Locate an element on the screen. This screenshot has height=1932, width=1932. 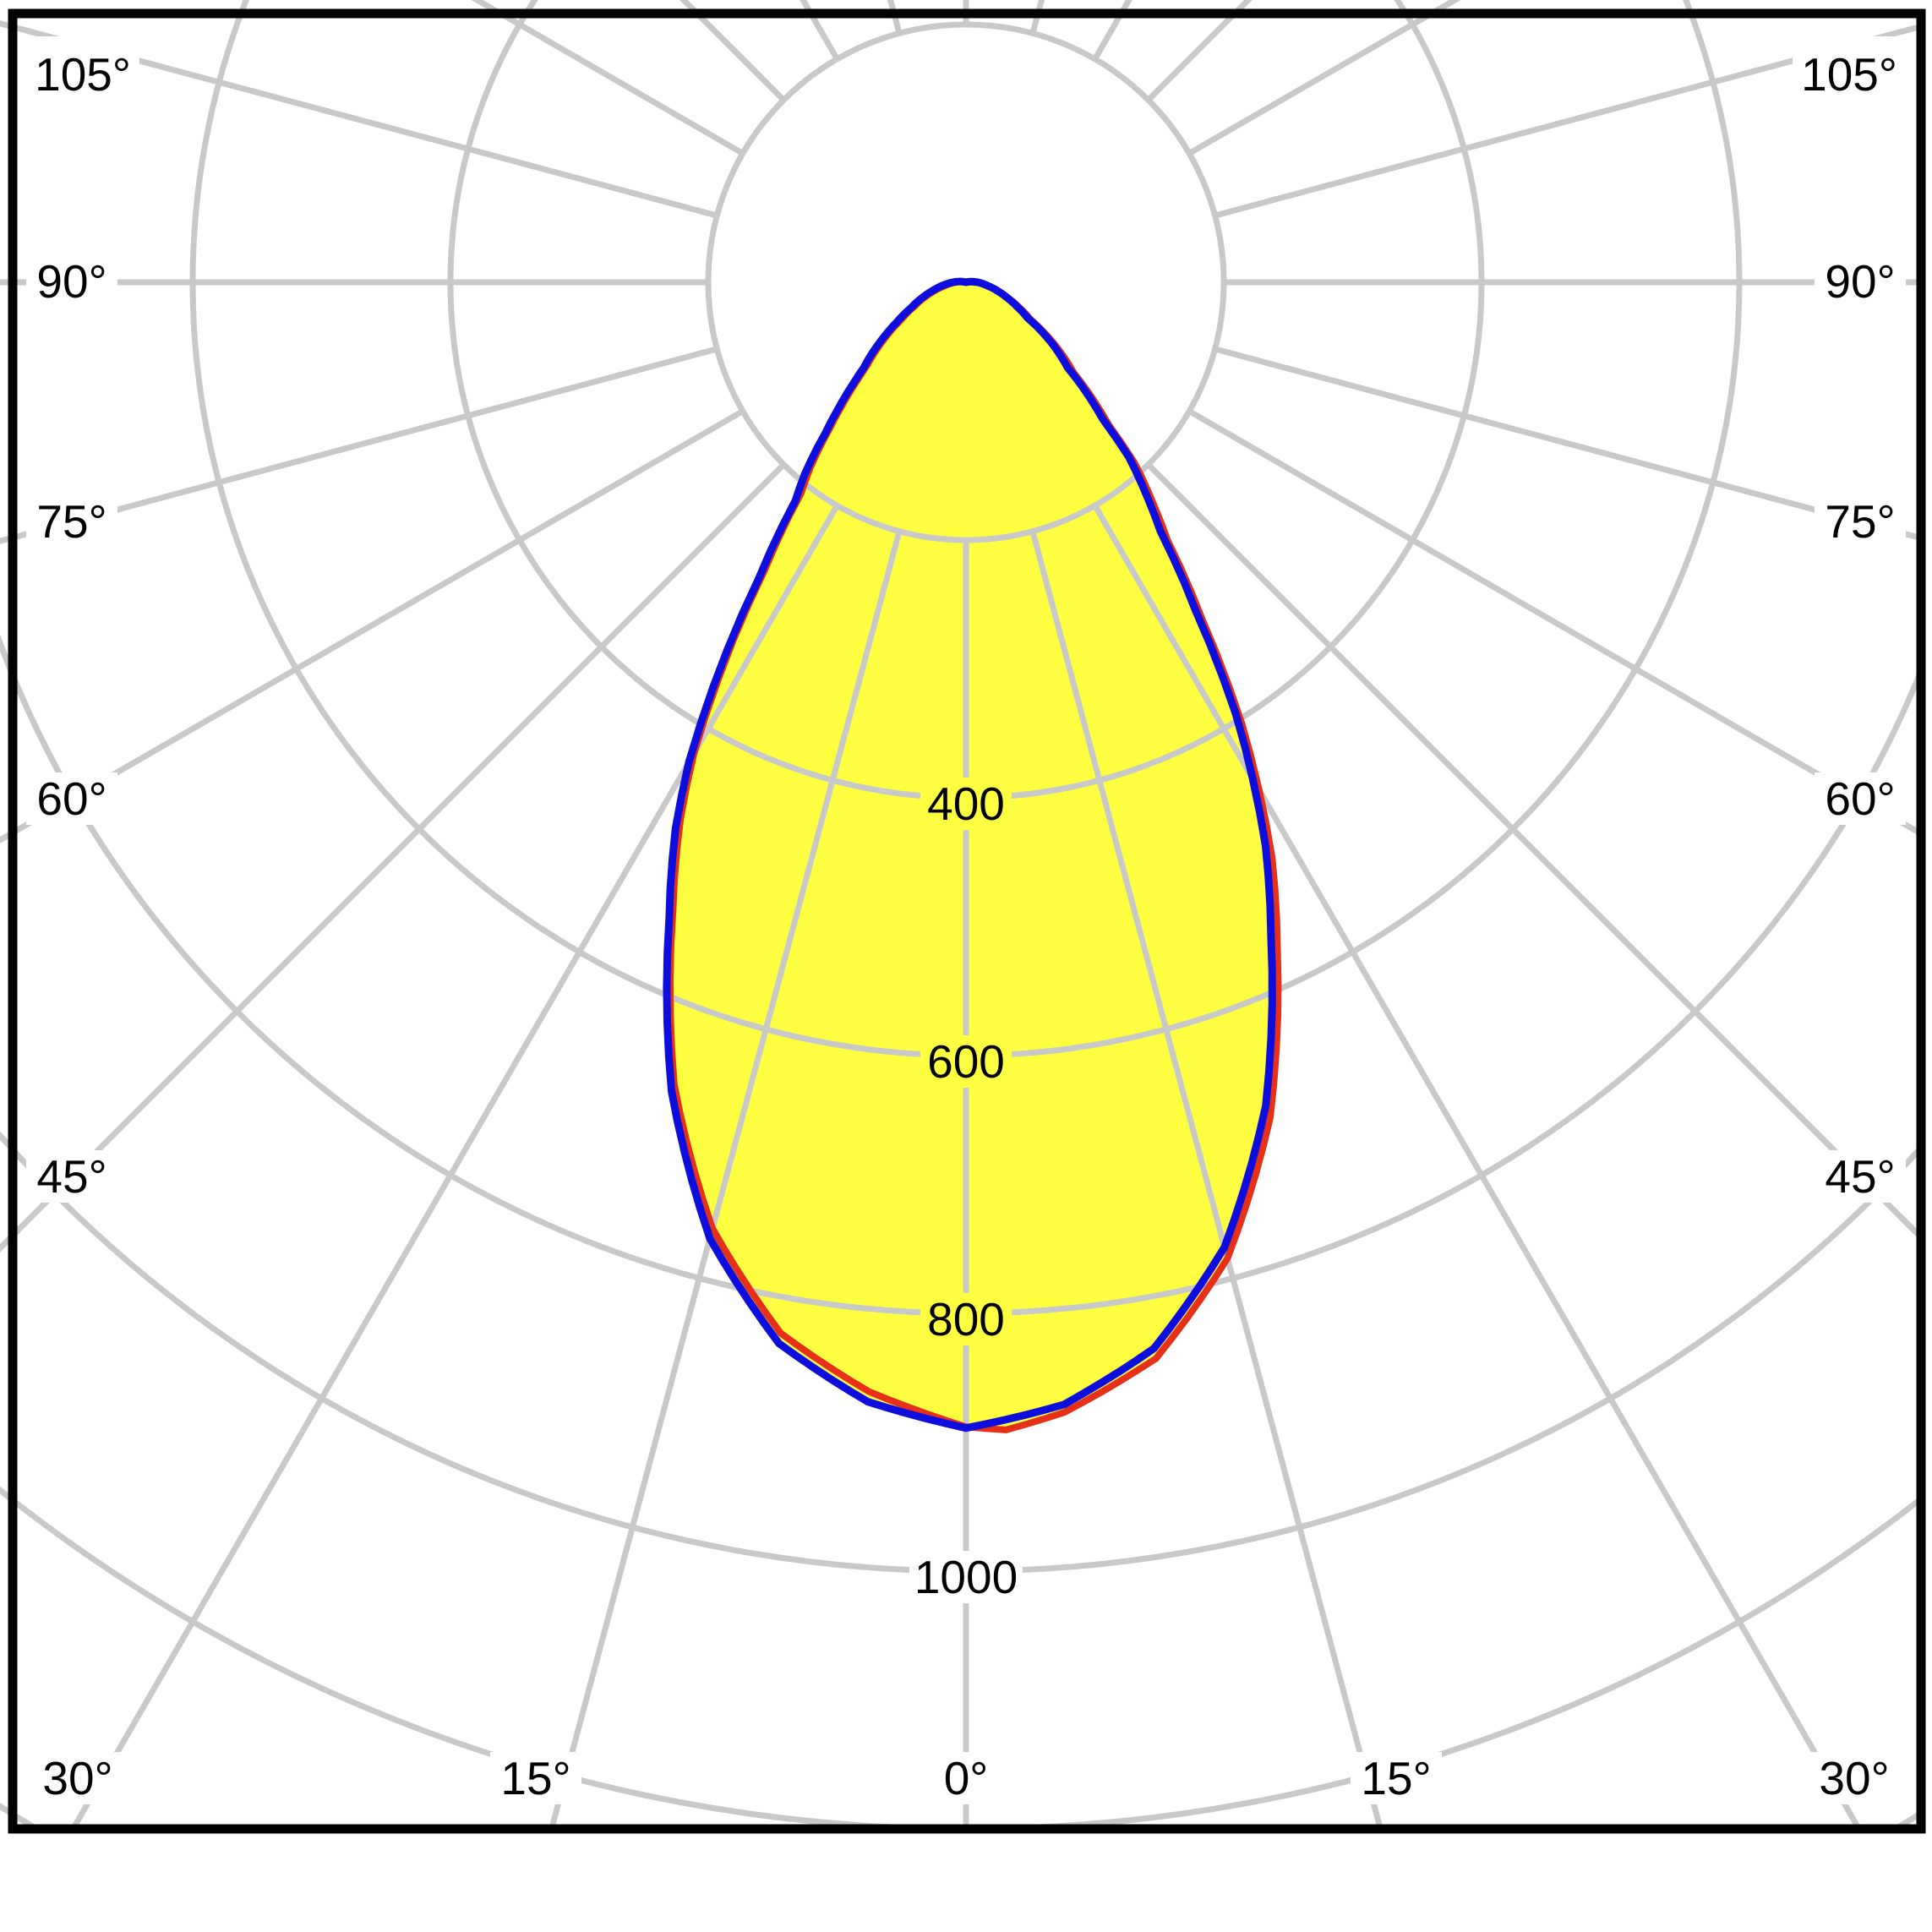
radius-tick-label: 1000 is located at coordinates (966, 1577).